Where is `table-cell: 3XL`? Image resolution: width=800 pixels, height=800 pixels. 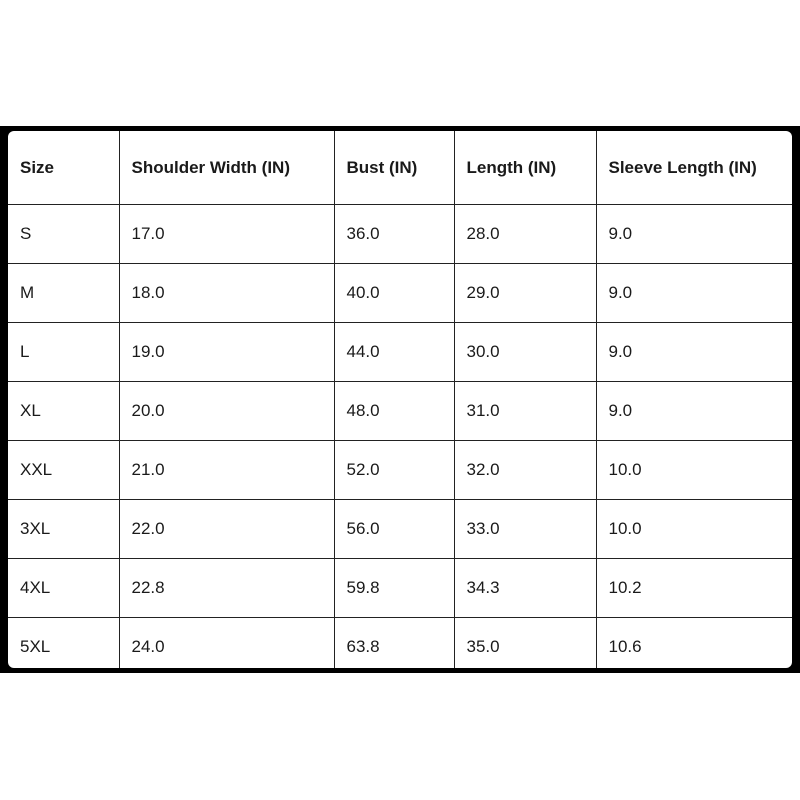
table-cell: 3XL is located at coordinates (64, 529).